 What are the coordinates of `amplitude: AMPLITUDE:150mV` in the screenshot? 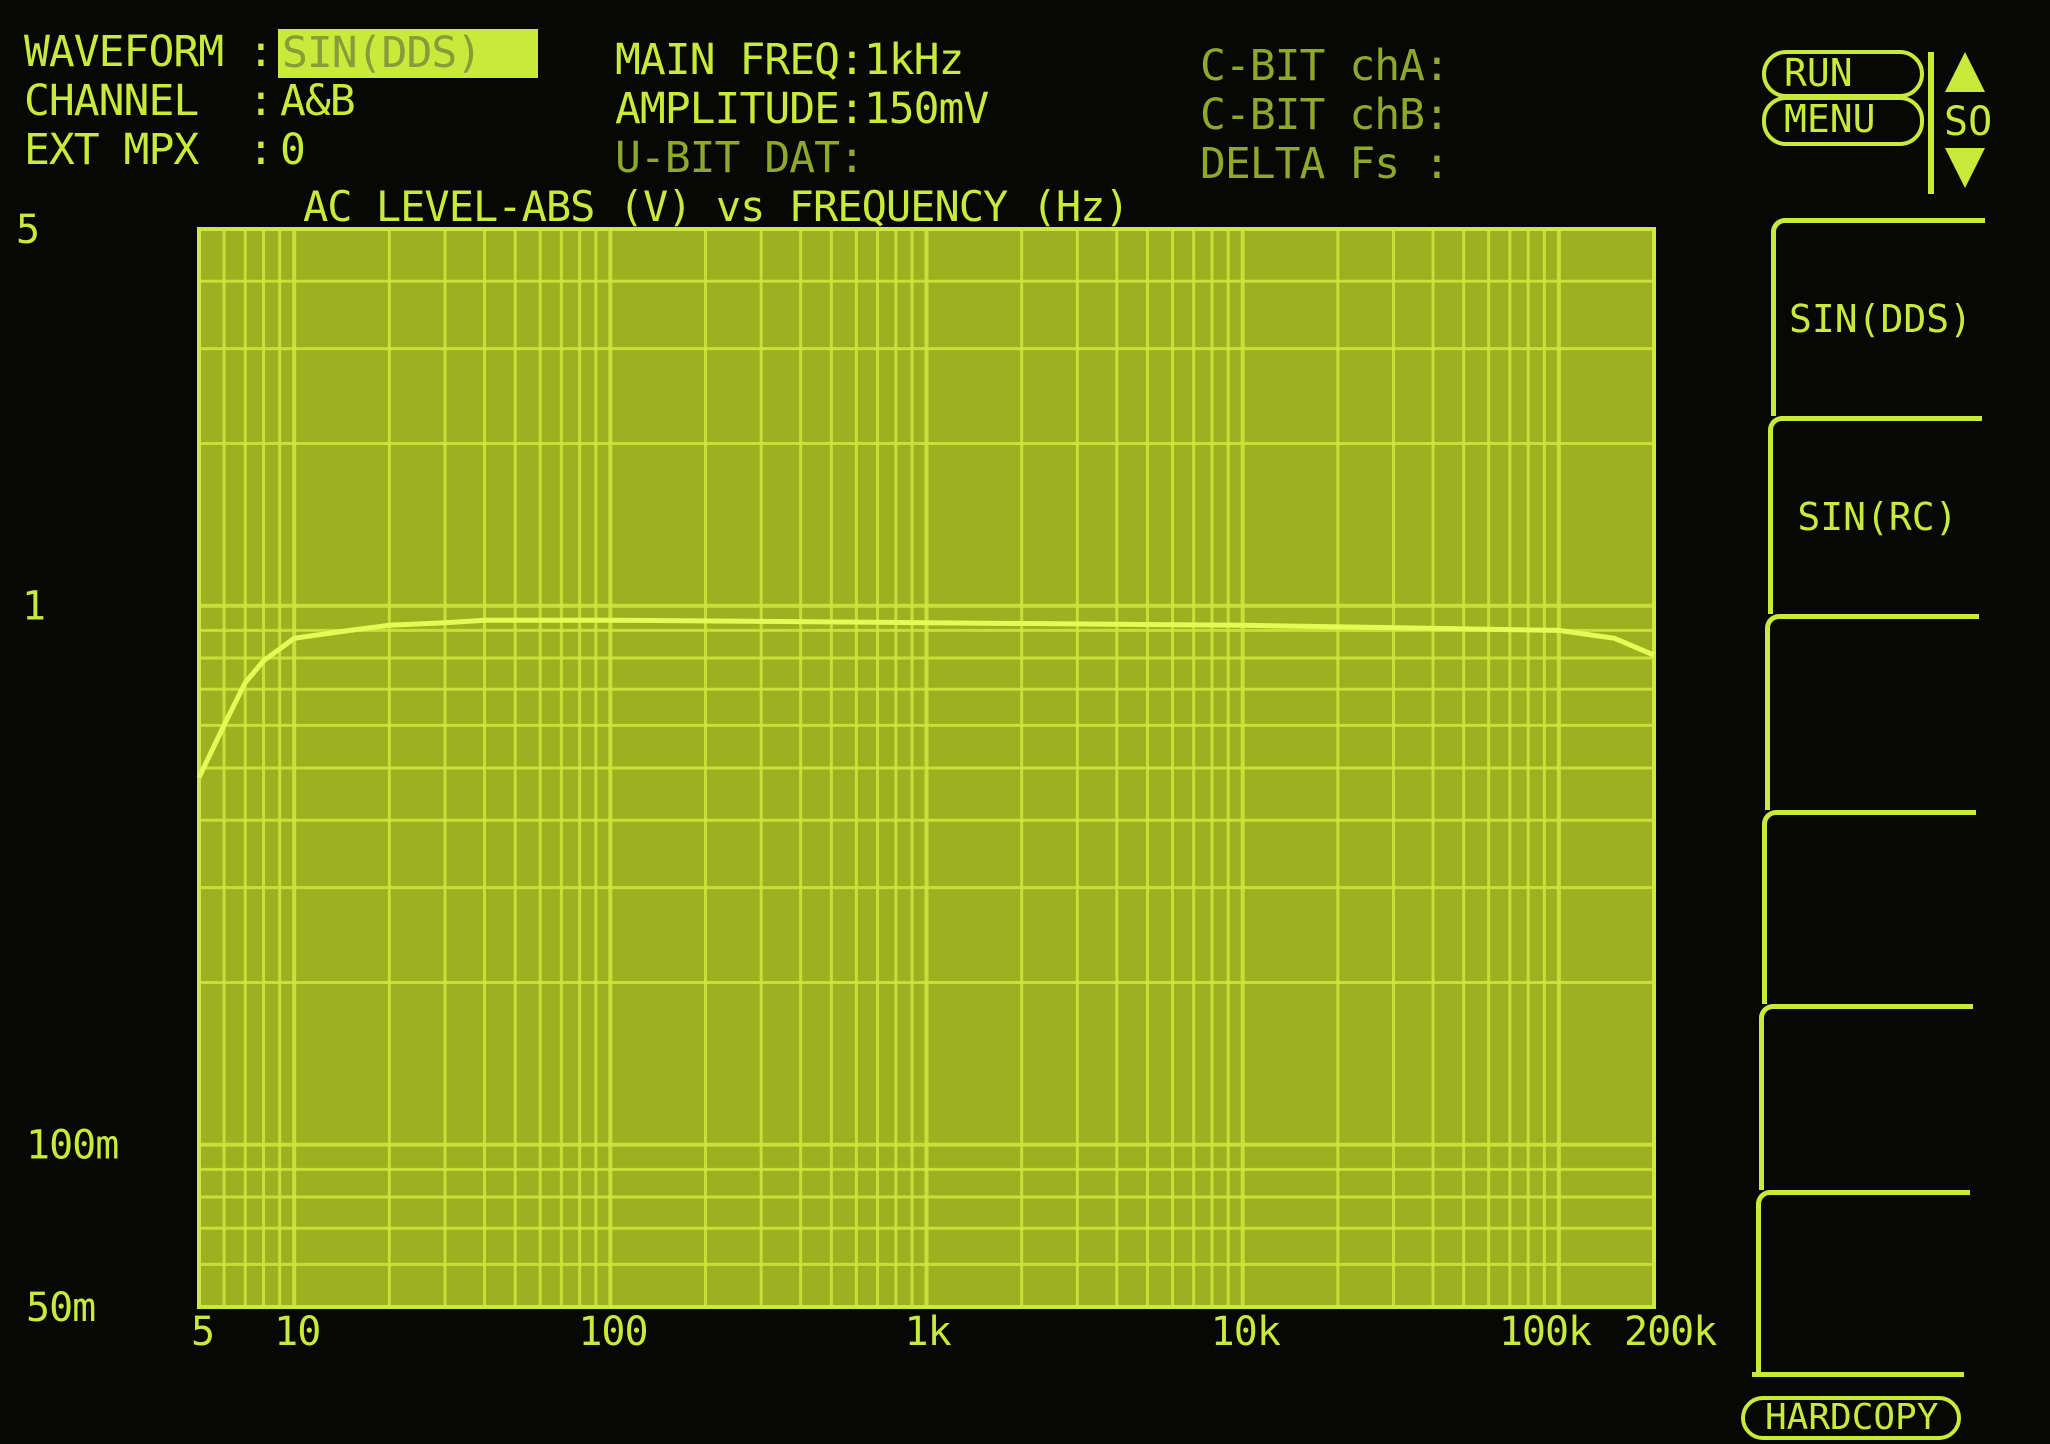 It's located at (802, 109).